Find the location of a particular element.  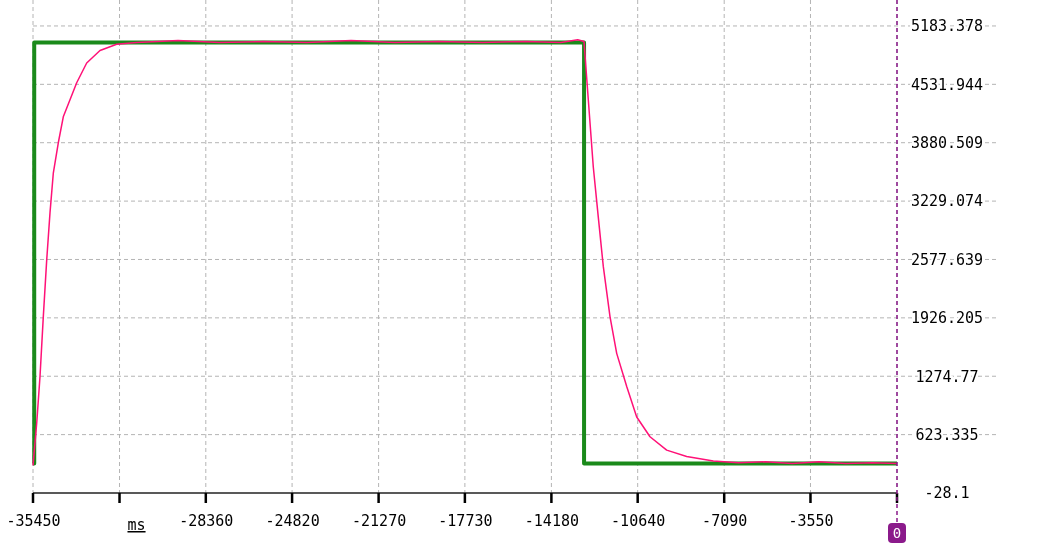

x-tick-label: -17730 is located at coordinates (465, 520).